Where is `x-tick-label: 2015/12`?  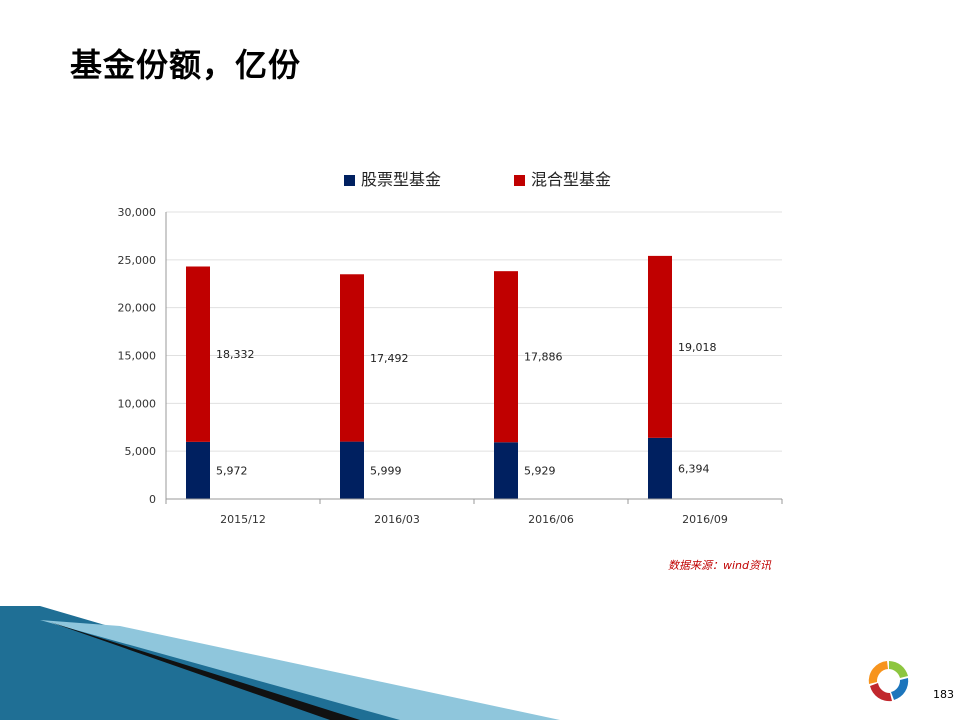
x-tick-label: 2015/12 is located at coordinates (243, 519).